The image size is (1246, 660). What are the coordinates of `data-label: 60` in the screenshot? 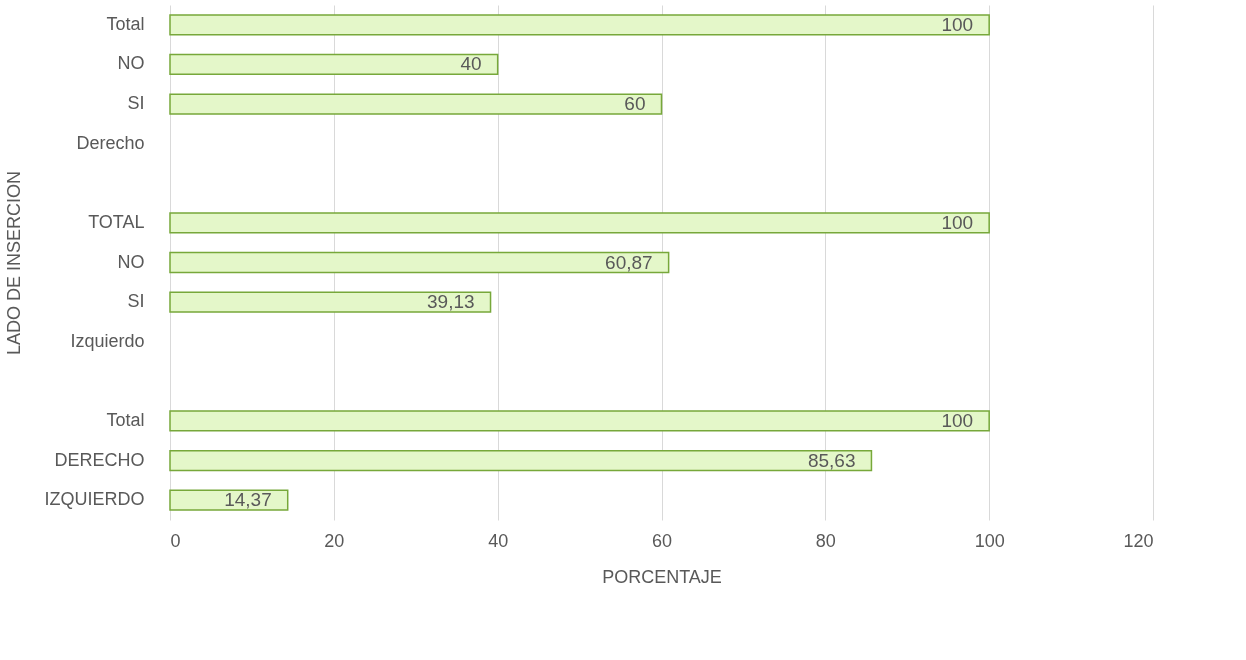 It's located at (635, 104).